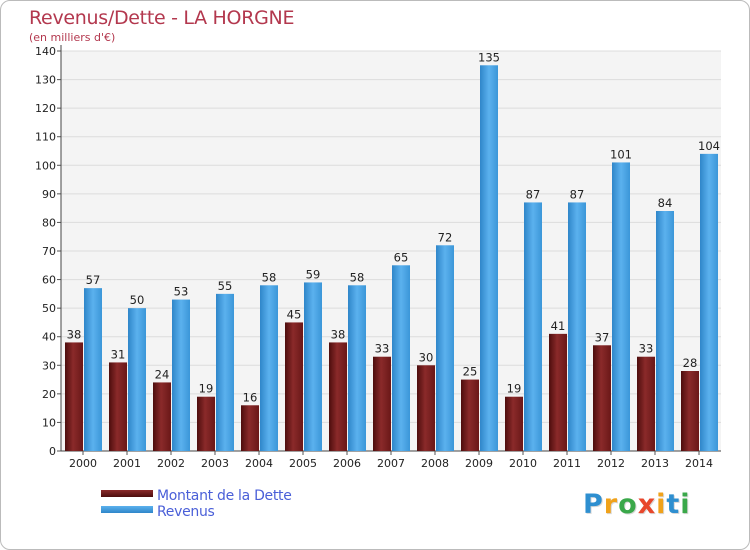 The image size is (750, 550). Describe the element at coordinates (72, 37) in the screenshot. I see `chart-subtitle: (en milliers d'€)` at that location.